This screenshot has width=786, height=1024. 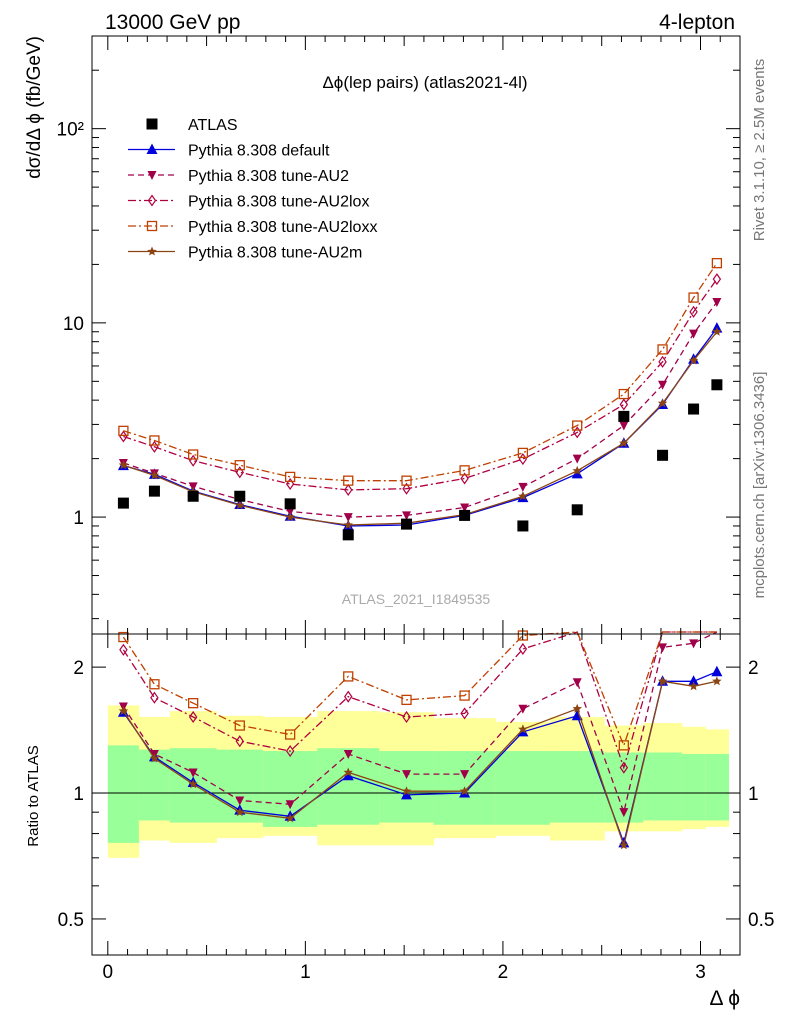 What do you see at coordinates (416, 599) in the screenshot?
I see `analysis-watermark: ATLAS_2021_I1849535` at bounding box center [416, 599].